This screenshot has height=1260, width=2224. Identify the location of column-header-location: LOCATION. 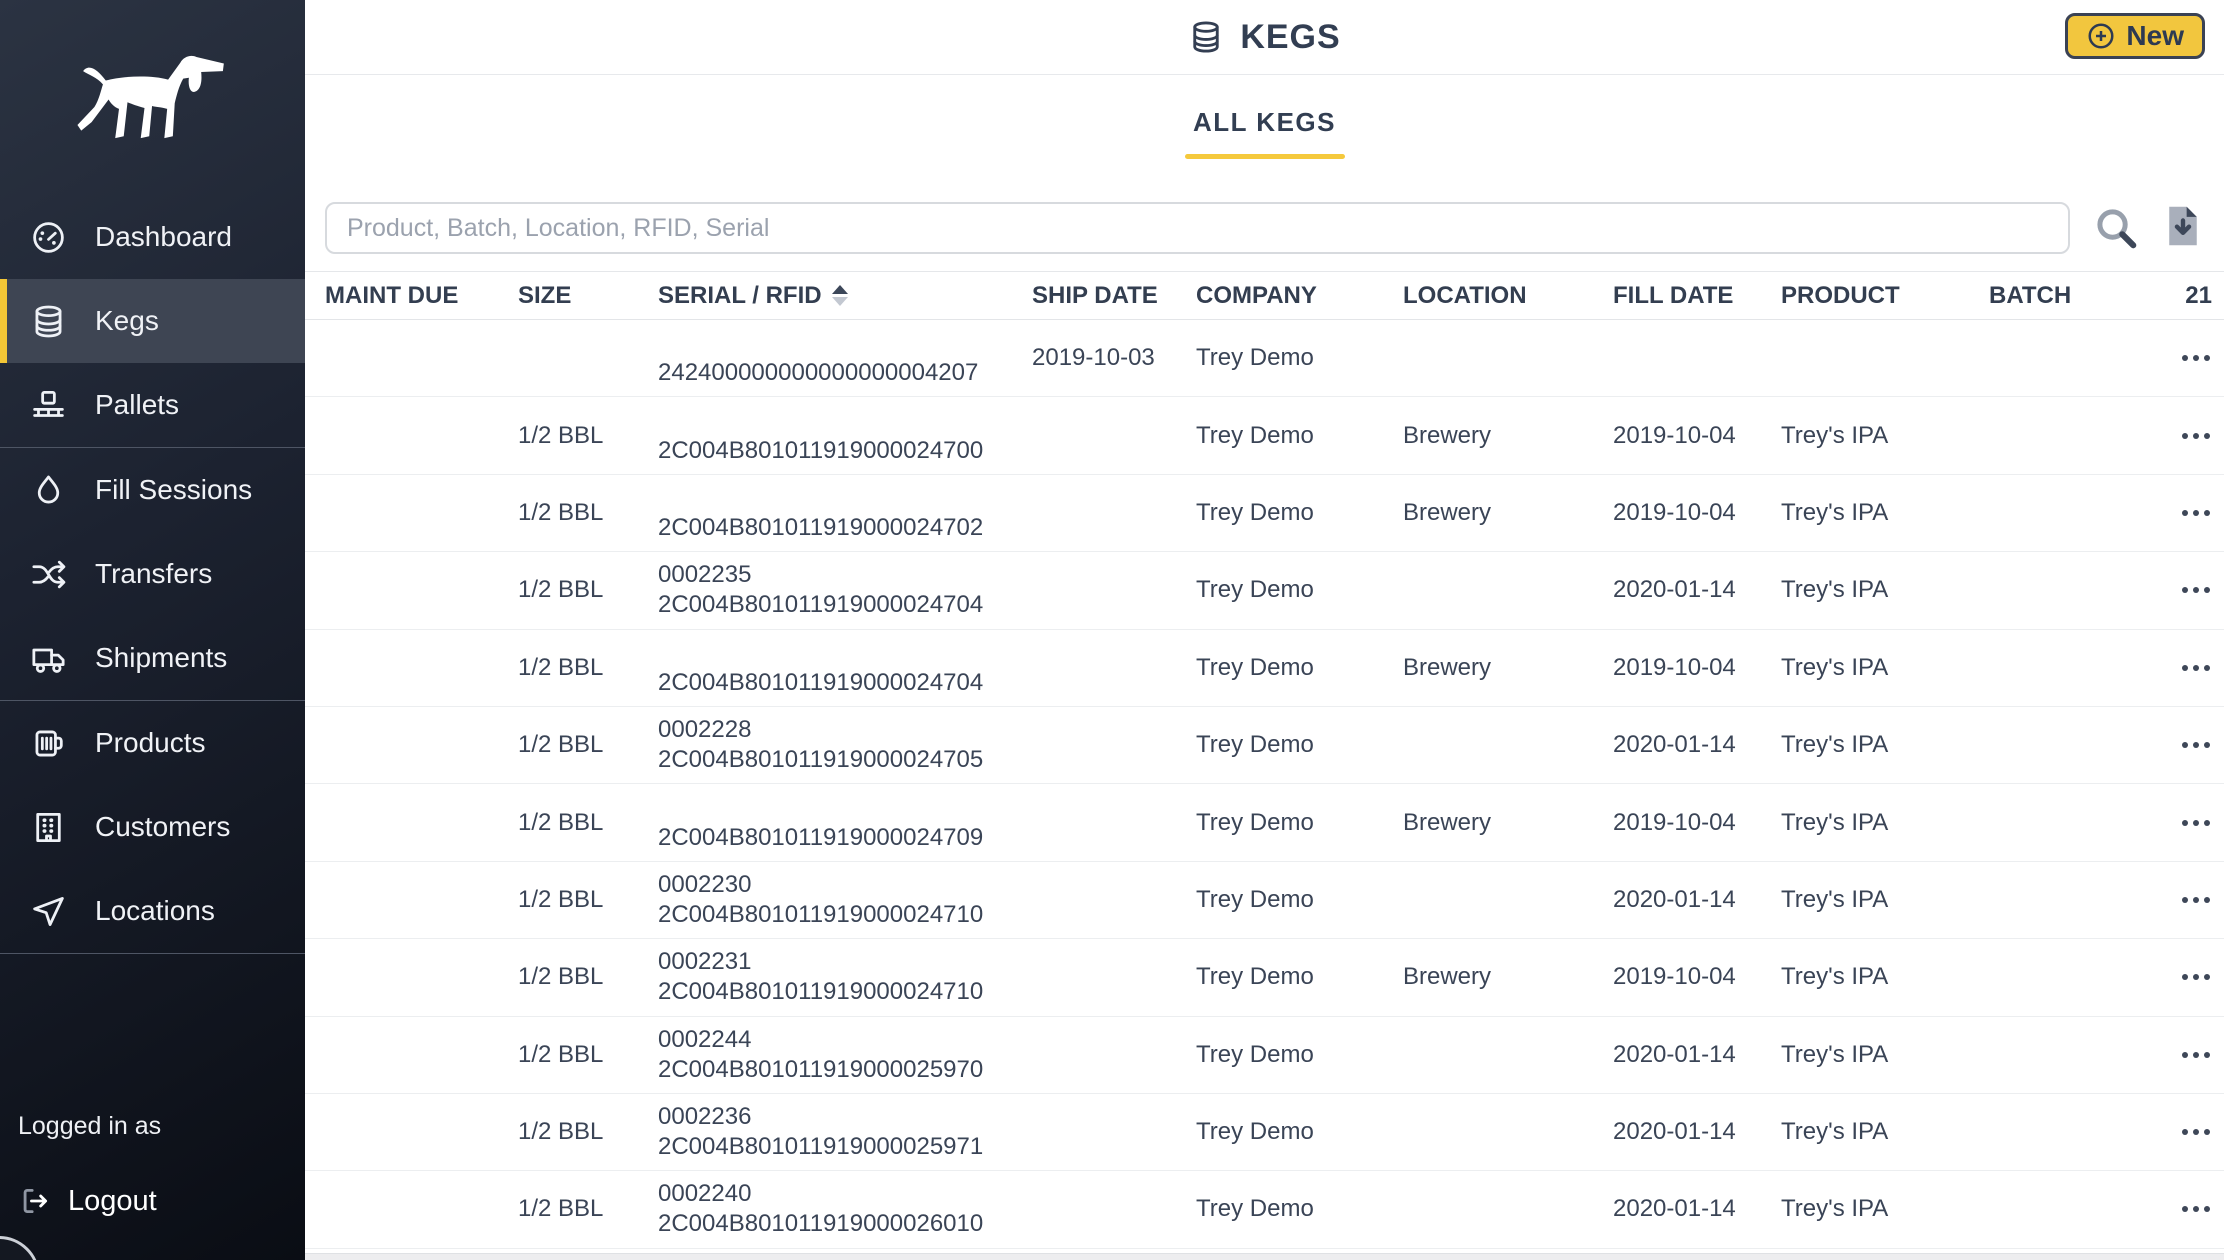
(1508, 296).